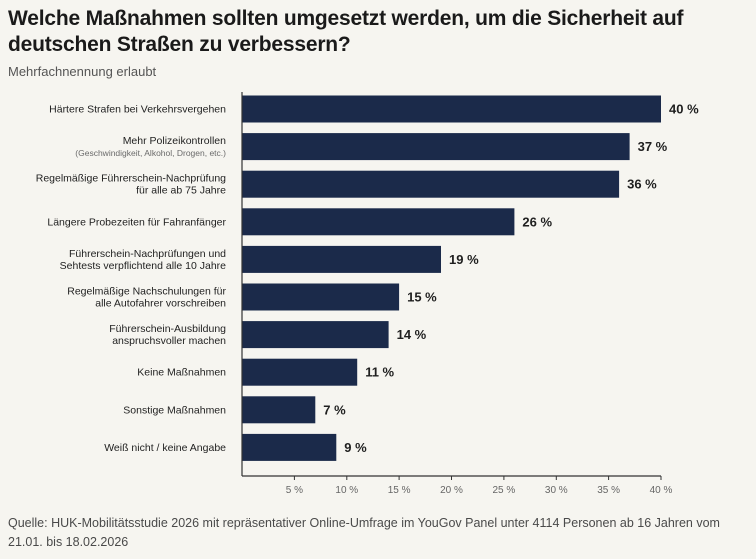 Image resolution: width=756 pixels, height=559 pixels. What do you see at coordinates (82, 71) in the screenshot?
I see `chart-subtitle: Mehrfachnennung erlaubt` at bounding box center [82, 71].